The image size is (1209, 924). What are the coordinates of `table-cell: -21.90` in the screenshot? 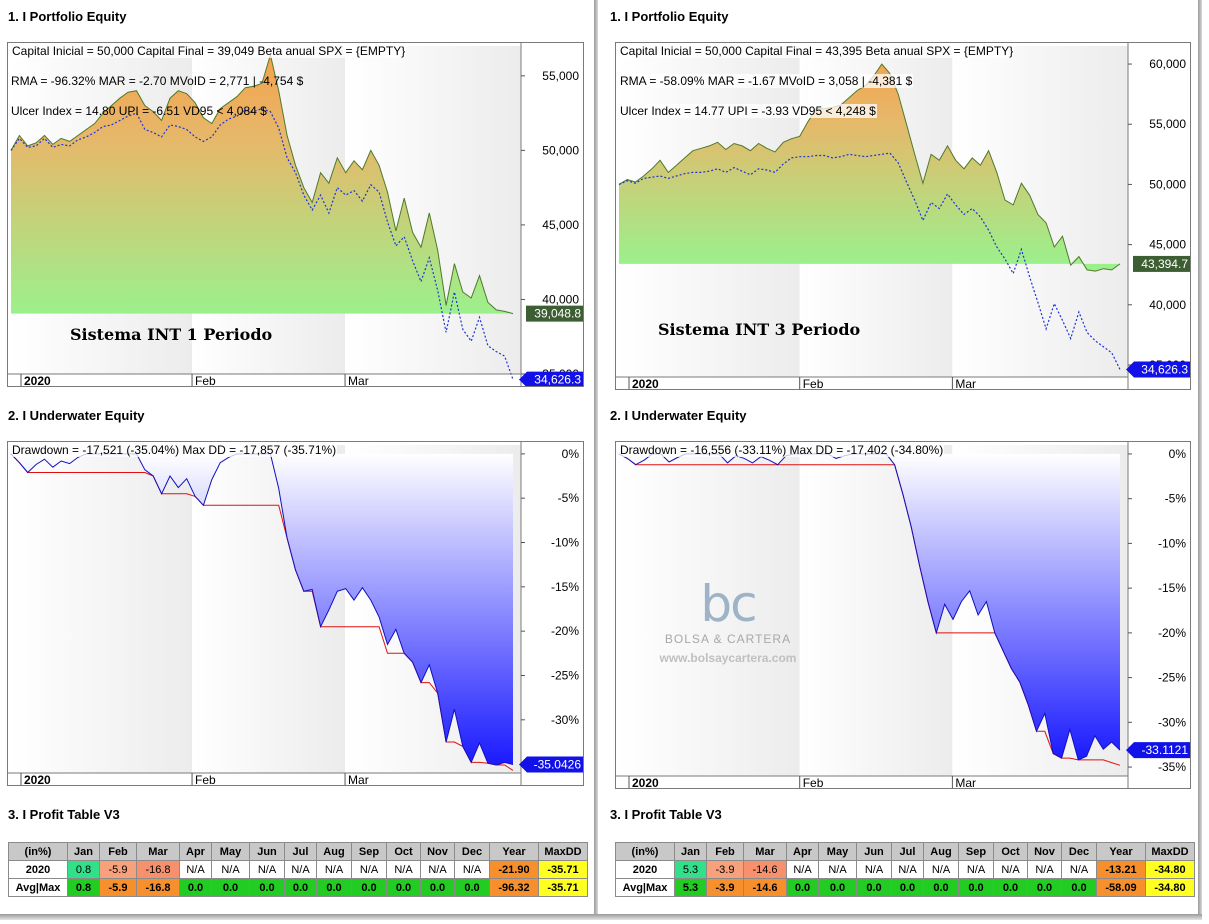 It's located at (514, 869).